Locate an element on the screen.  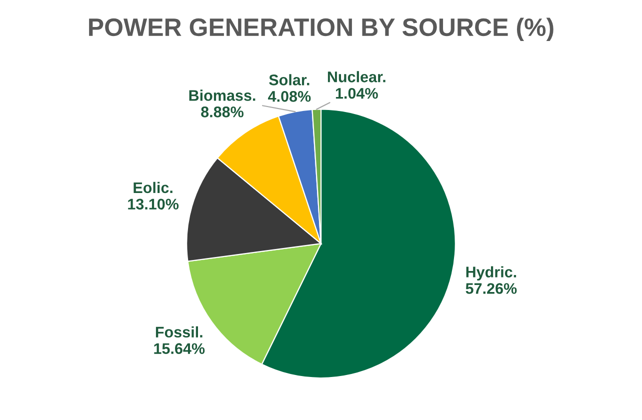
data-label: 57.26% is located at coordinates (491, 288).